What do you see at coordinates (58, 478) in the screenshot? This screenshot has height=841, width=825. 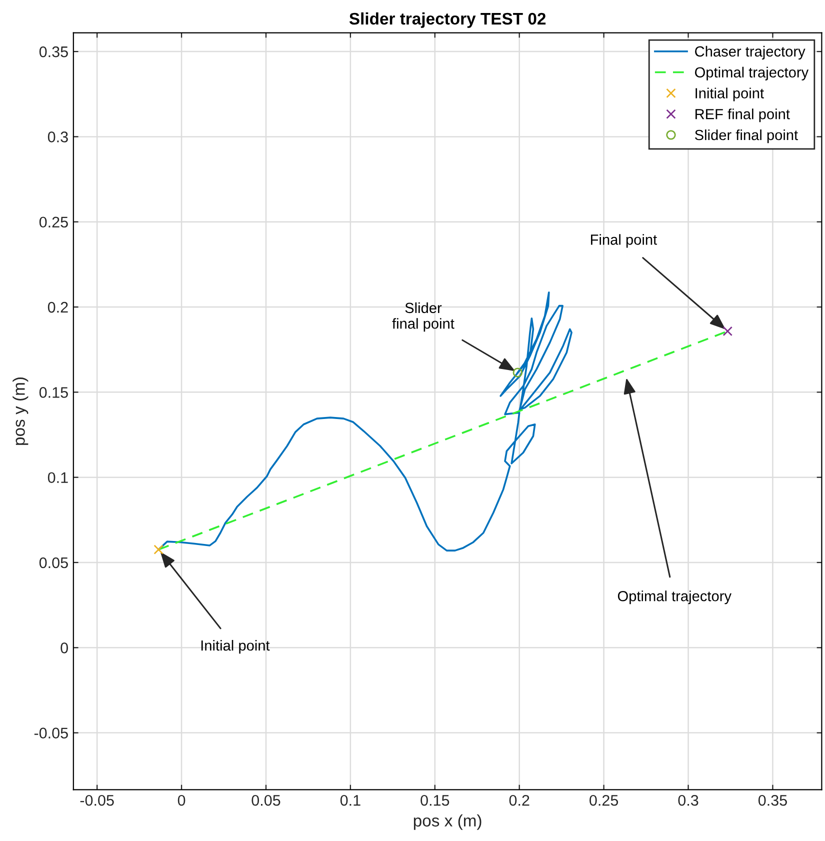 I see `y-tick-label: 0.1` at bounding box center [58, 478].